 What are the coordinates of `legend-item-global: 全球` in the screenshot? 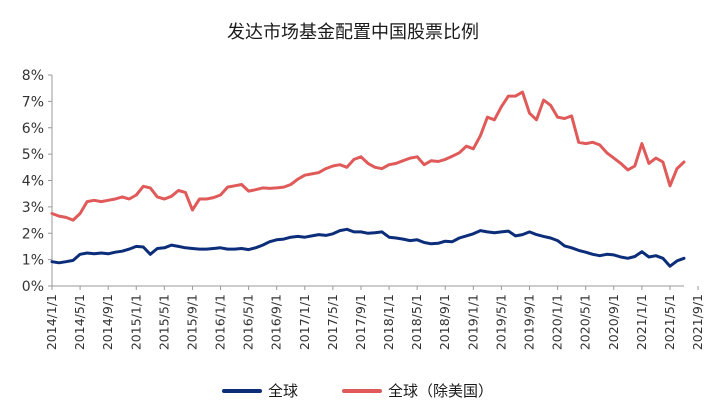 It's located at (260, 390).